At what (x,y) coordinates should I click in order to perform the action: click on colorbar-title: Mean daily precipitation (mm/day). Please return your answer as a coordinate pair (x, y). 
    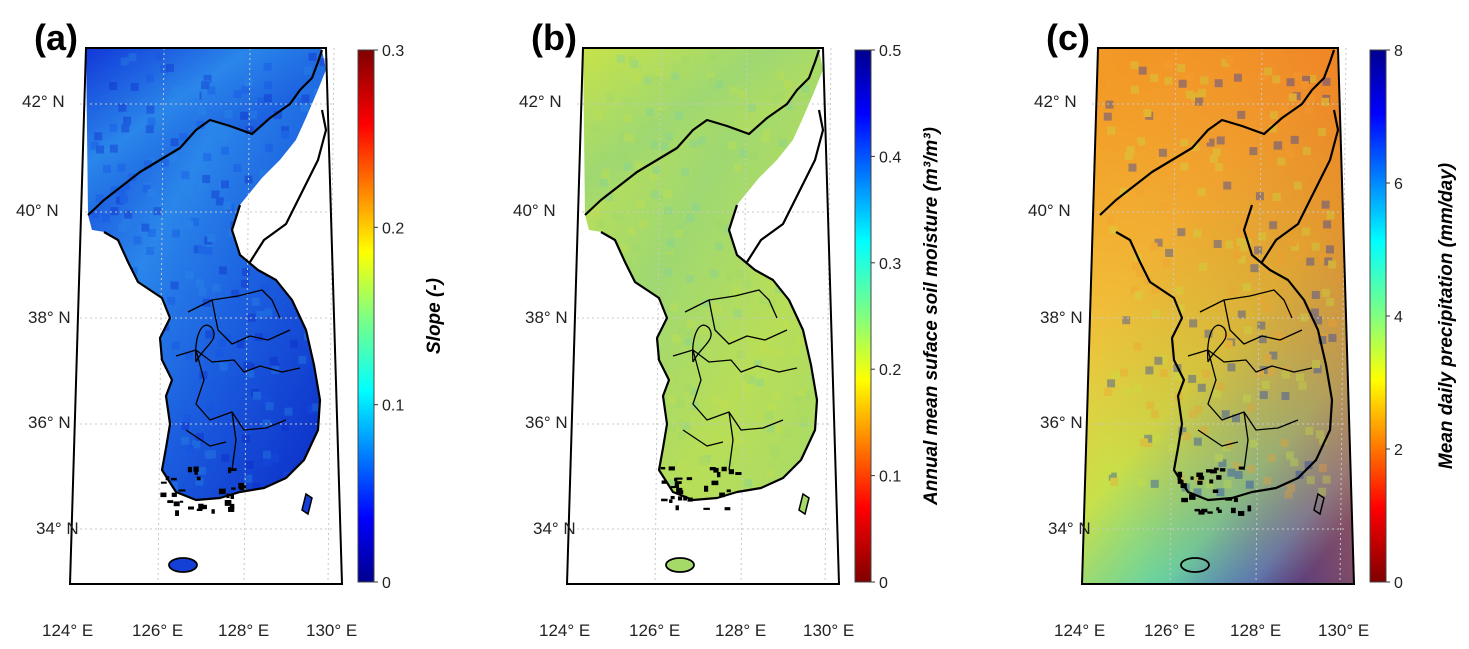
    Looking at the image, I should click on (1446, 316).